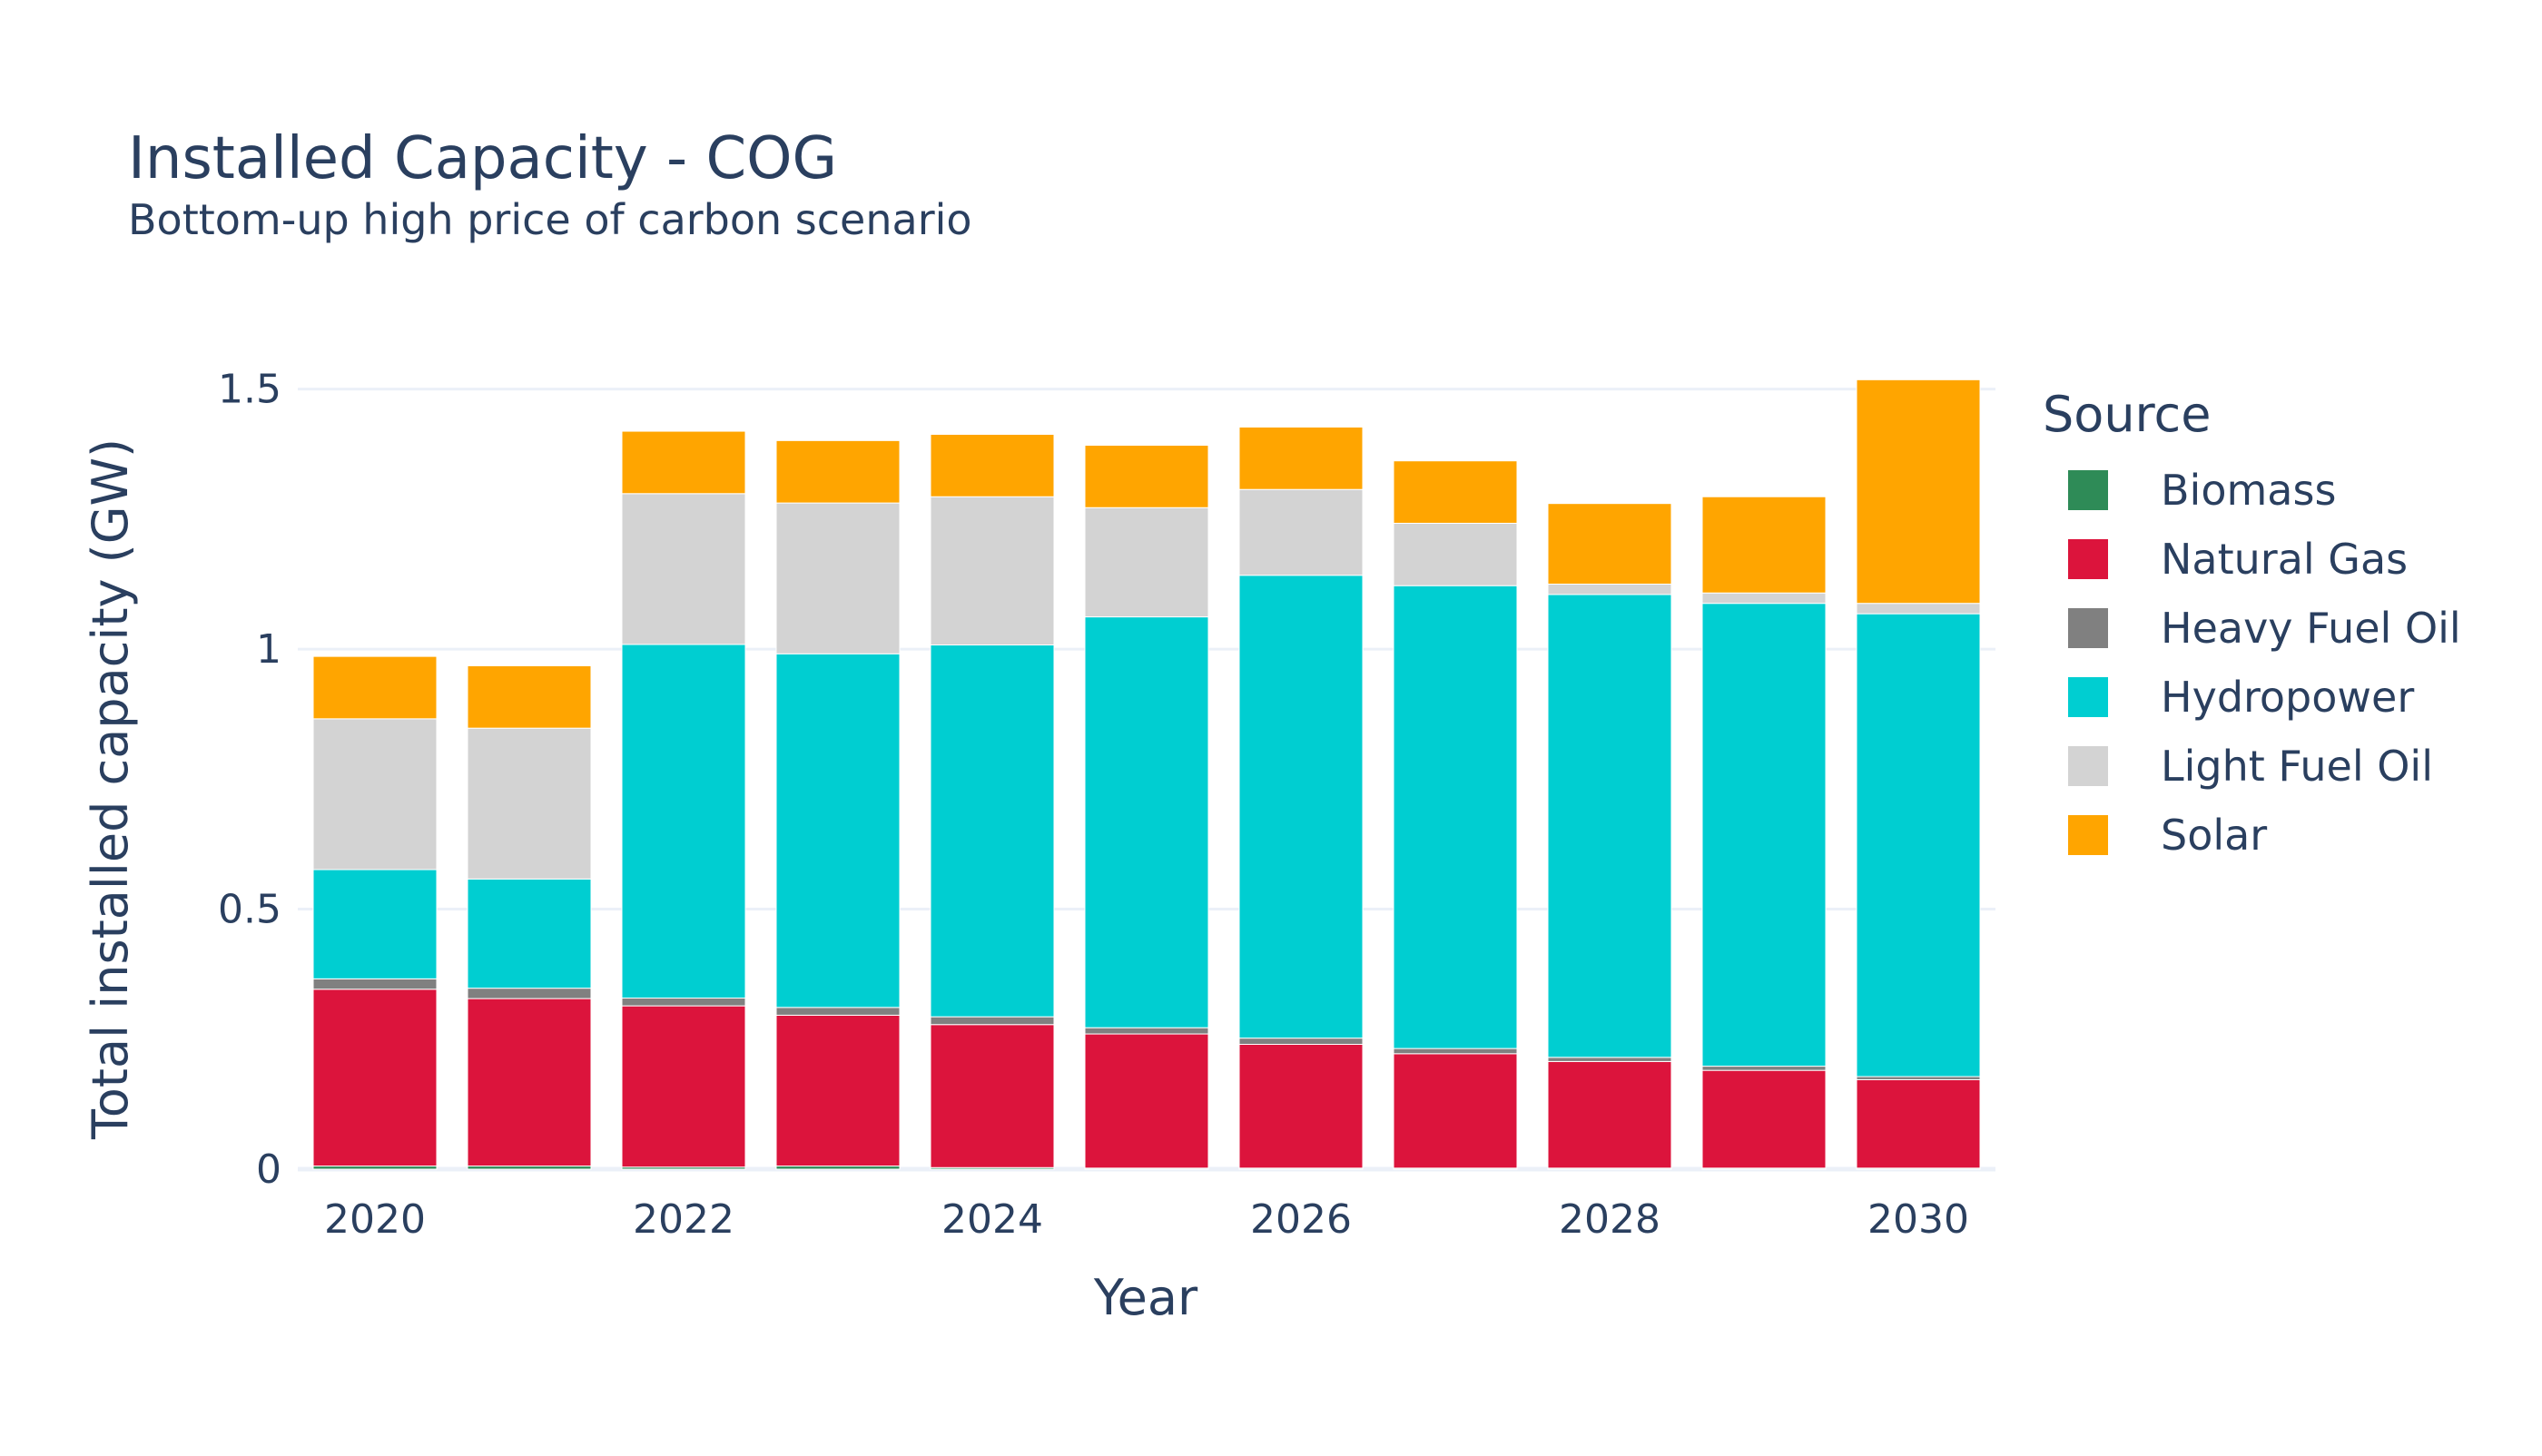  I want to click on legend-label-natural-gas: Natural Gas, so click(2284, 559).